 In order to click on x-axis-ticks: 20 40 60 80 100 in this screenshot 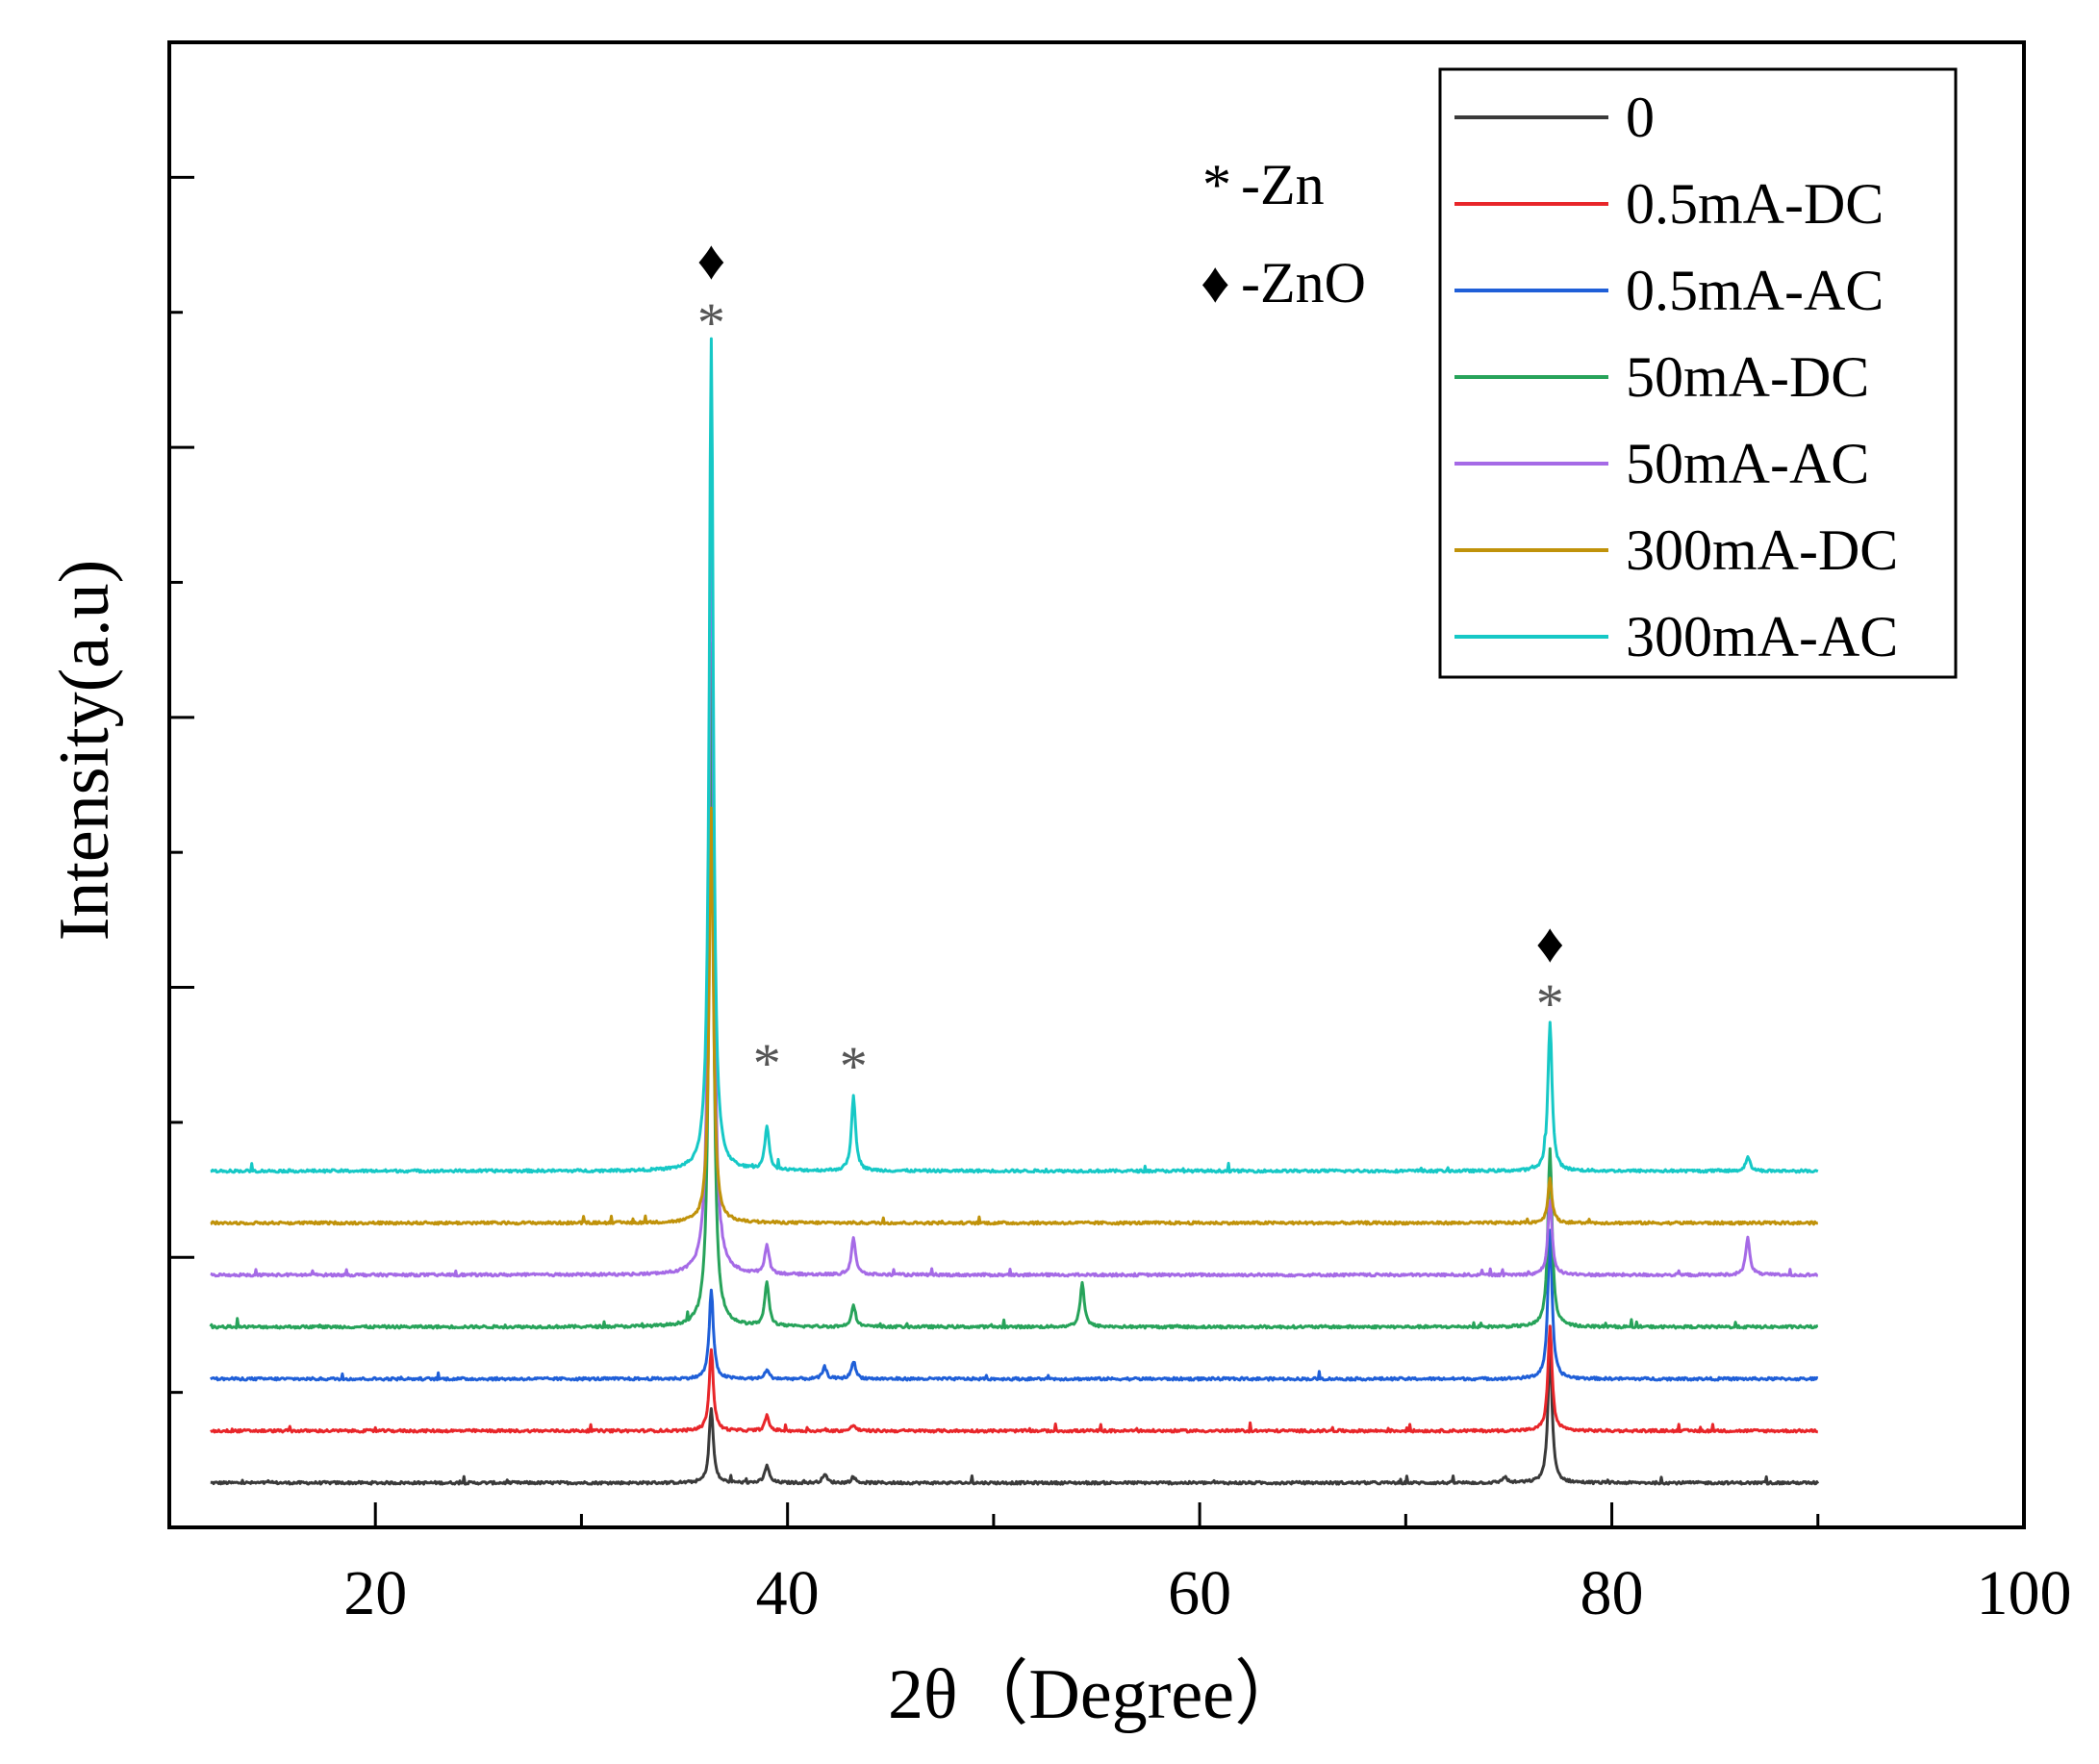, I will do `click(1119, 1565)`.